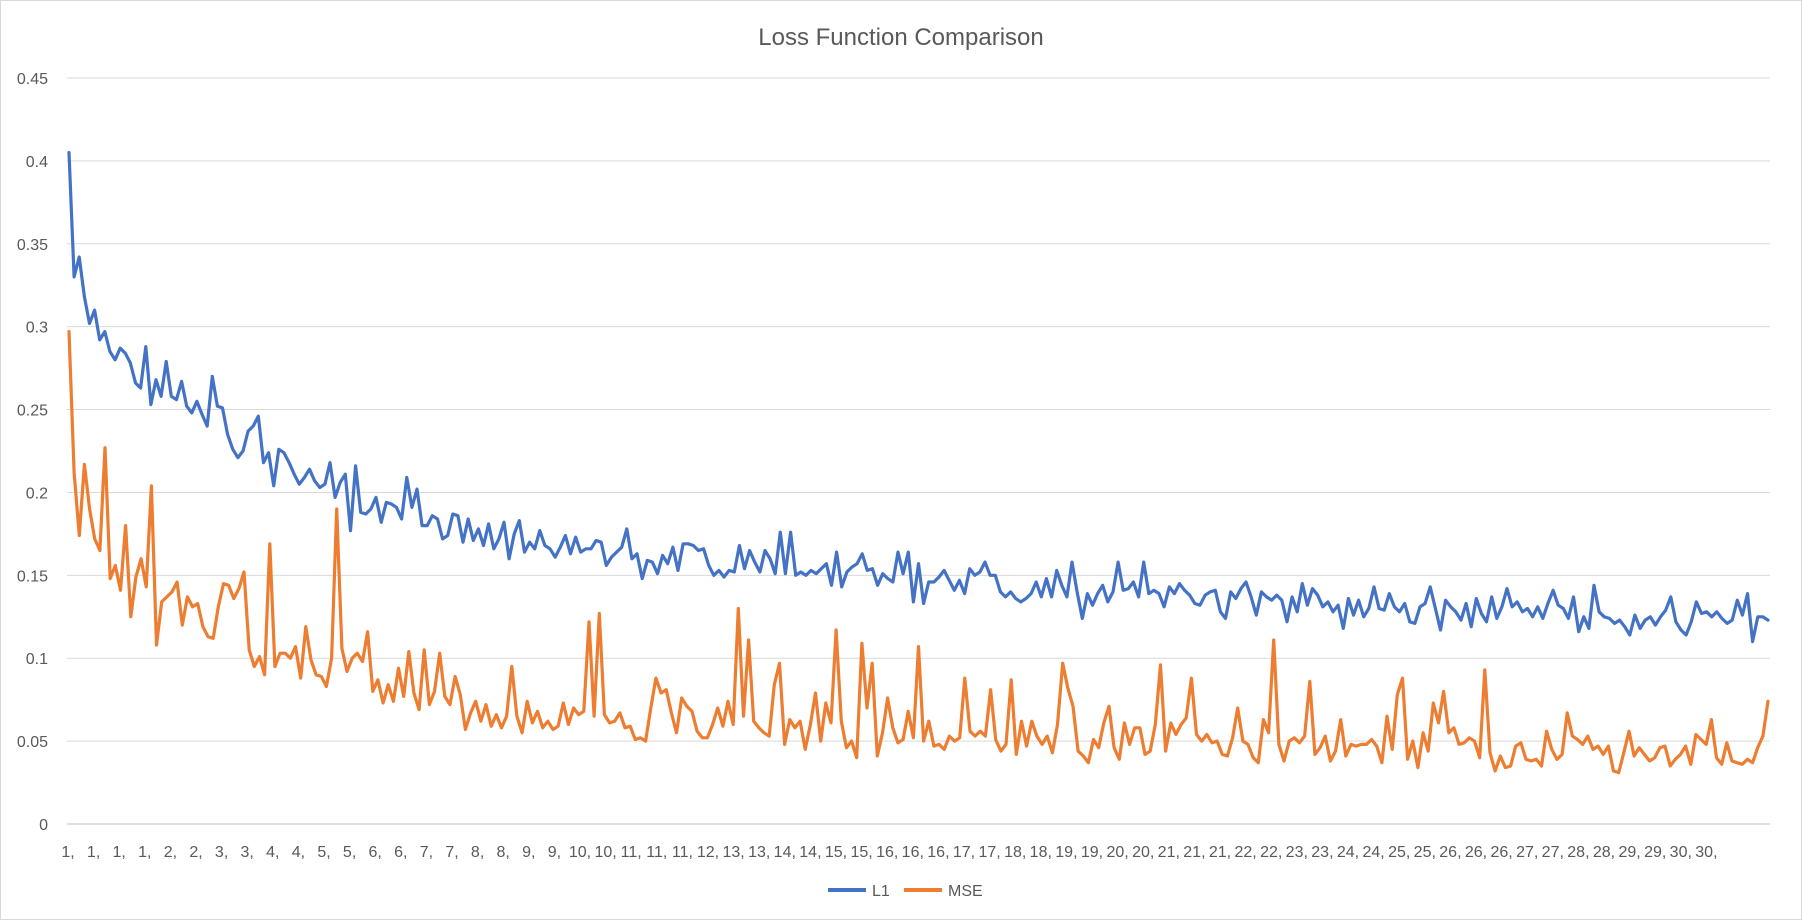 The width and height of the screenshot is (1802, 920). I want to click on legend-label-mse: MSE, so click(965, 891).